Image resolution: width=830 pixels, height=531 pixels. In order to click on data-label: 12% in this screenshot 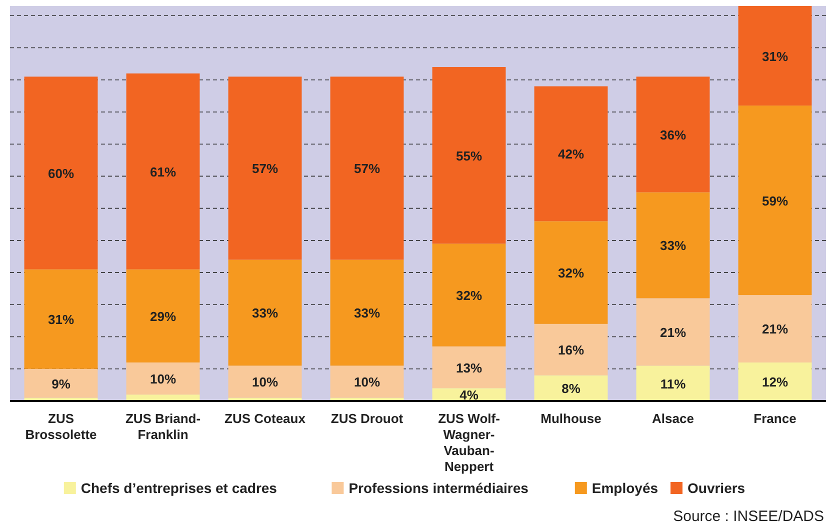, I will do `click(775, 382)`.